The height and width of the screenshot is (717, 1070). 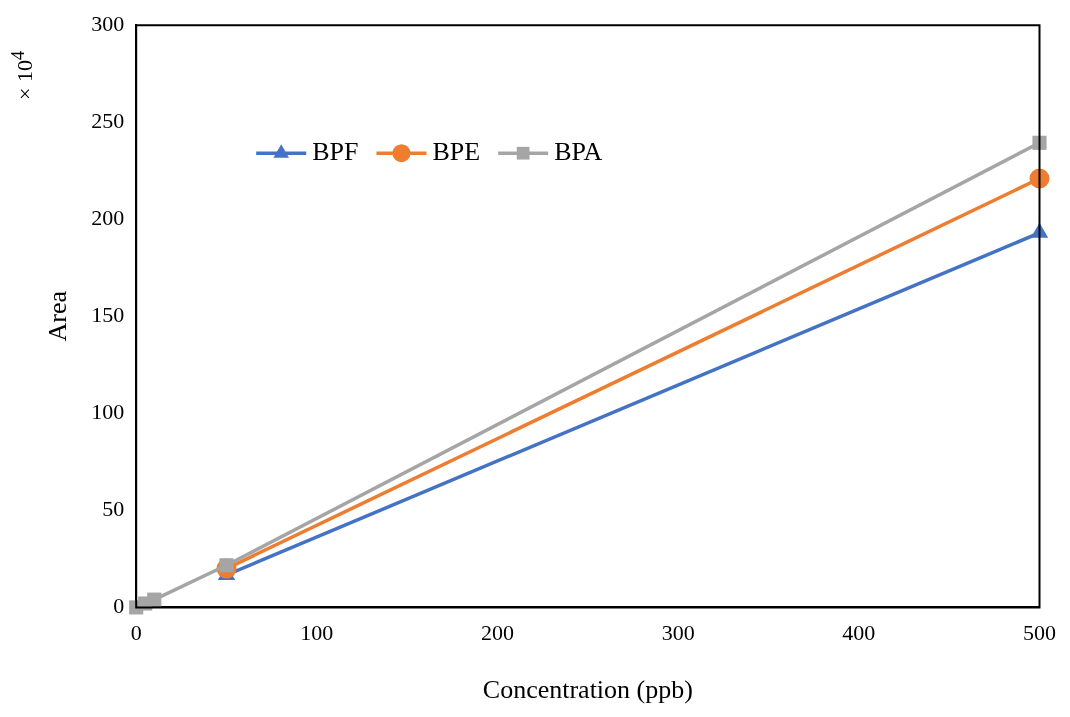 What do you see at coordinates (456, 152) in the screenshot?
I see `legend-label: BPE` at bounding box center [456, 152].